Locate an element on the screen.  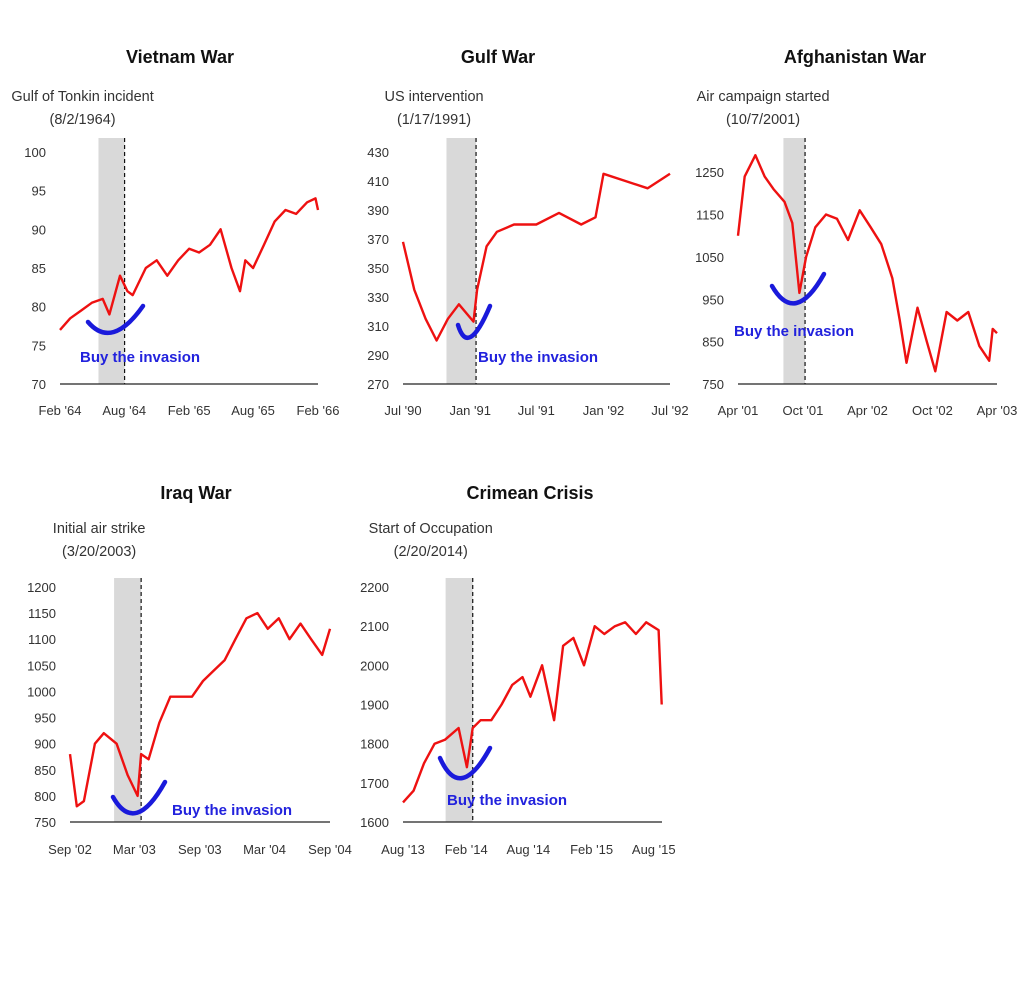
x-tick-label: Jul '92 is located at coordinates (669, 410).